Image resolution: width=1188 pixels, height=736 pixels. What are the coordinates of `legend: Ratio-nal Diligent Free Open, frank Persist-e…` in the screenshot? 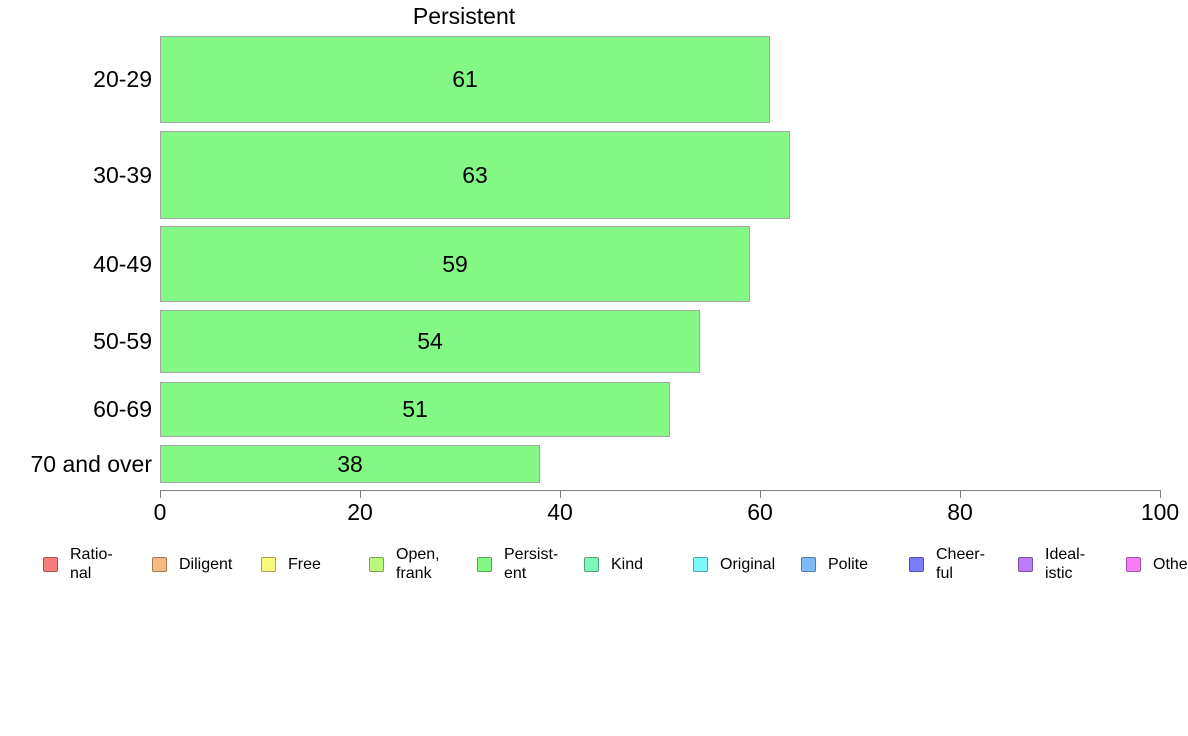 It's located at (594, 564).